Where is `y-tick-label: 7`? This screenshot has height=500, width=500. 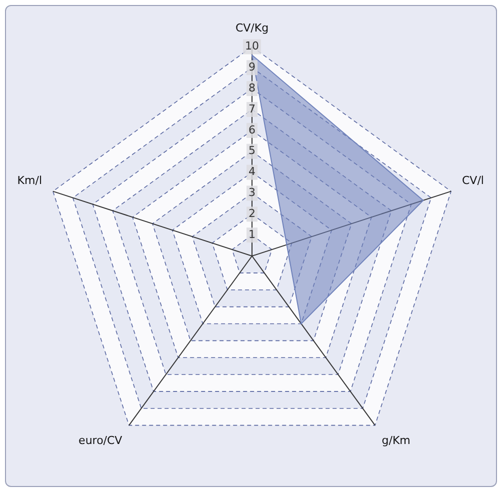
y-tick-label: 7 is located at coordinates (252, 109).